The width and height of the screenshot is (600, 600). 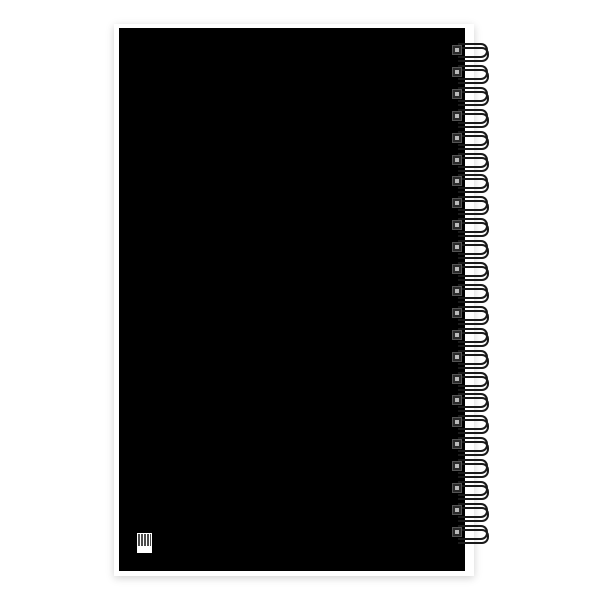 I want to click on spiral-binding, so click(x=470, y=300).